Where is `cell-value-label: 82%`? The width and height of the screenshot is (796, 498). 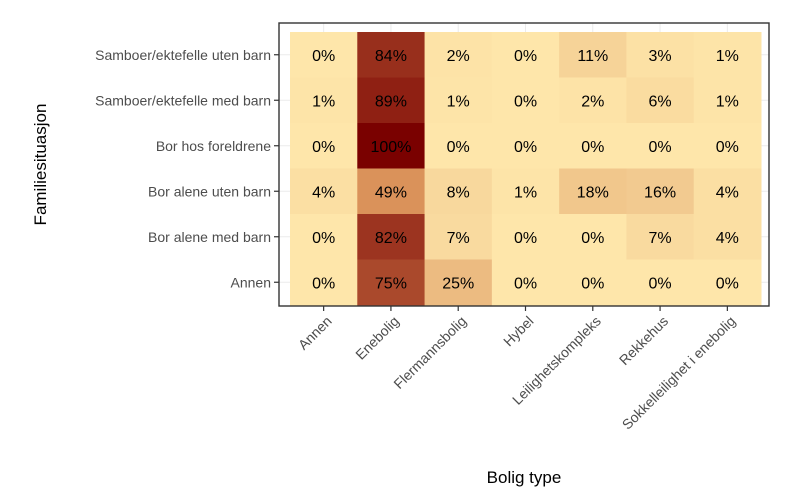
cell-value-label: 82% is located at coordinates (391, 238).